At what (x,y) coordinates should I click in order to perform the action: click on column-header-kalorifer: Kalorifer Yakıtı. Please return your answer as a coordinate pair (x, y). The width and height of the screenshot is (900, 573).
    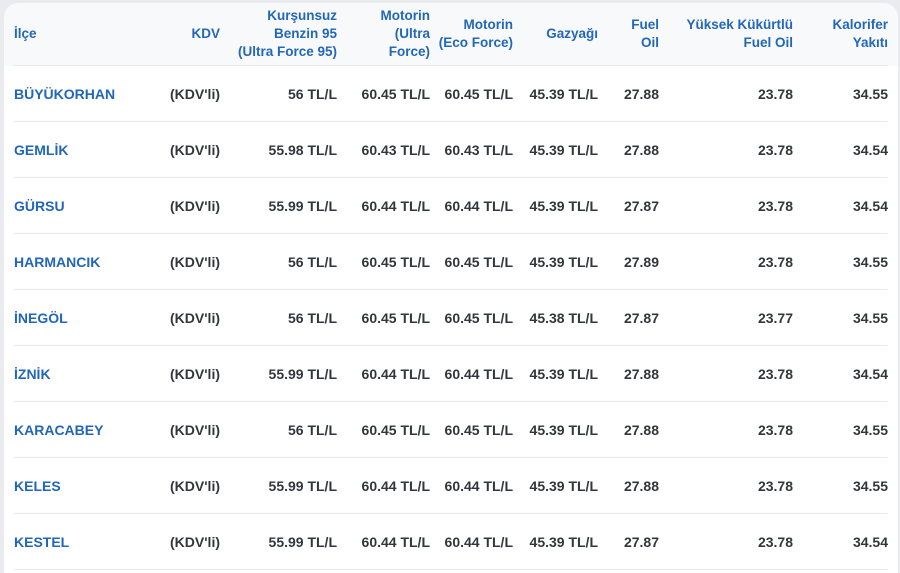
    Looking at the image, I should click on (840, 34).